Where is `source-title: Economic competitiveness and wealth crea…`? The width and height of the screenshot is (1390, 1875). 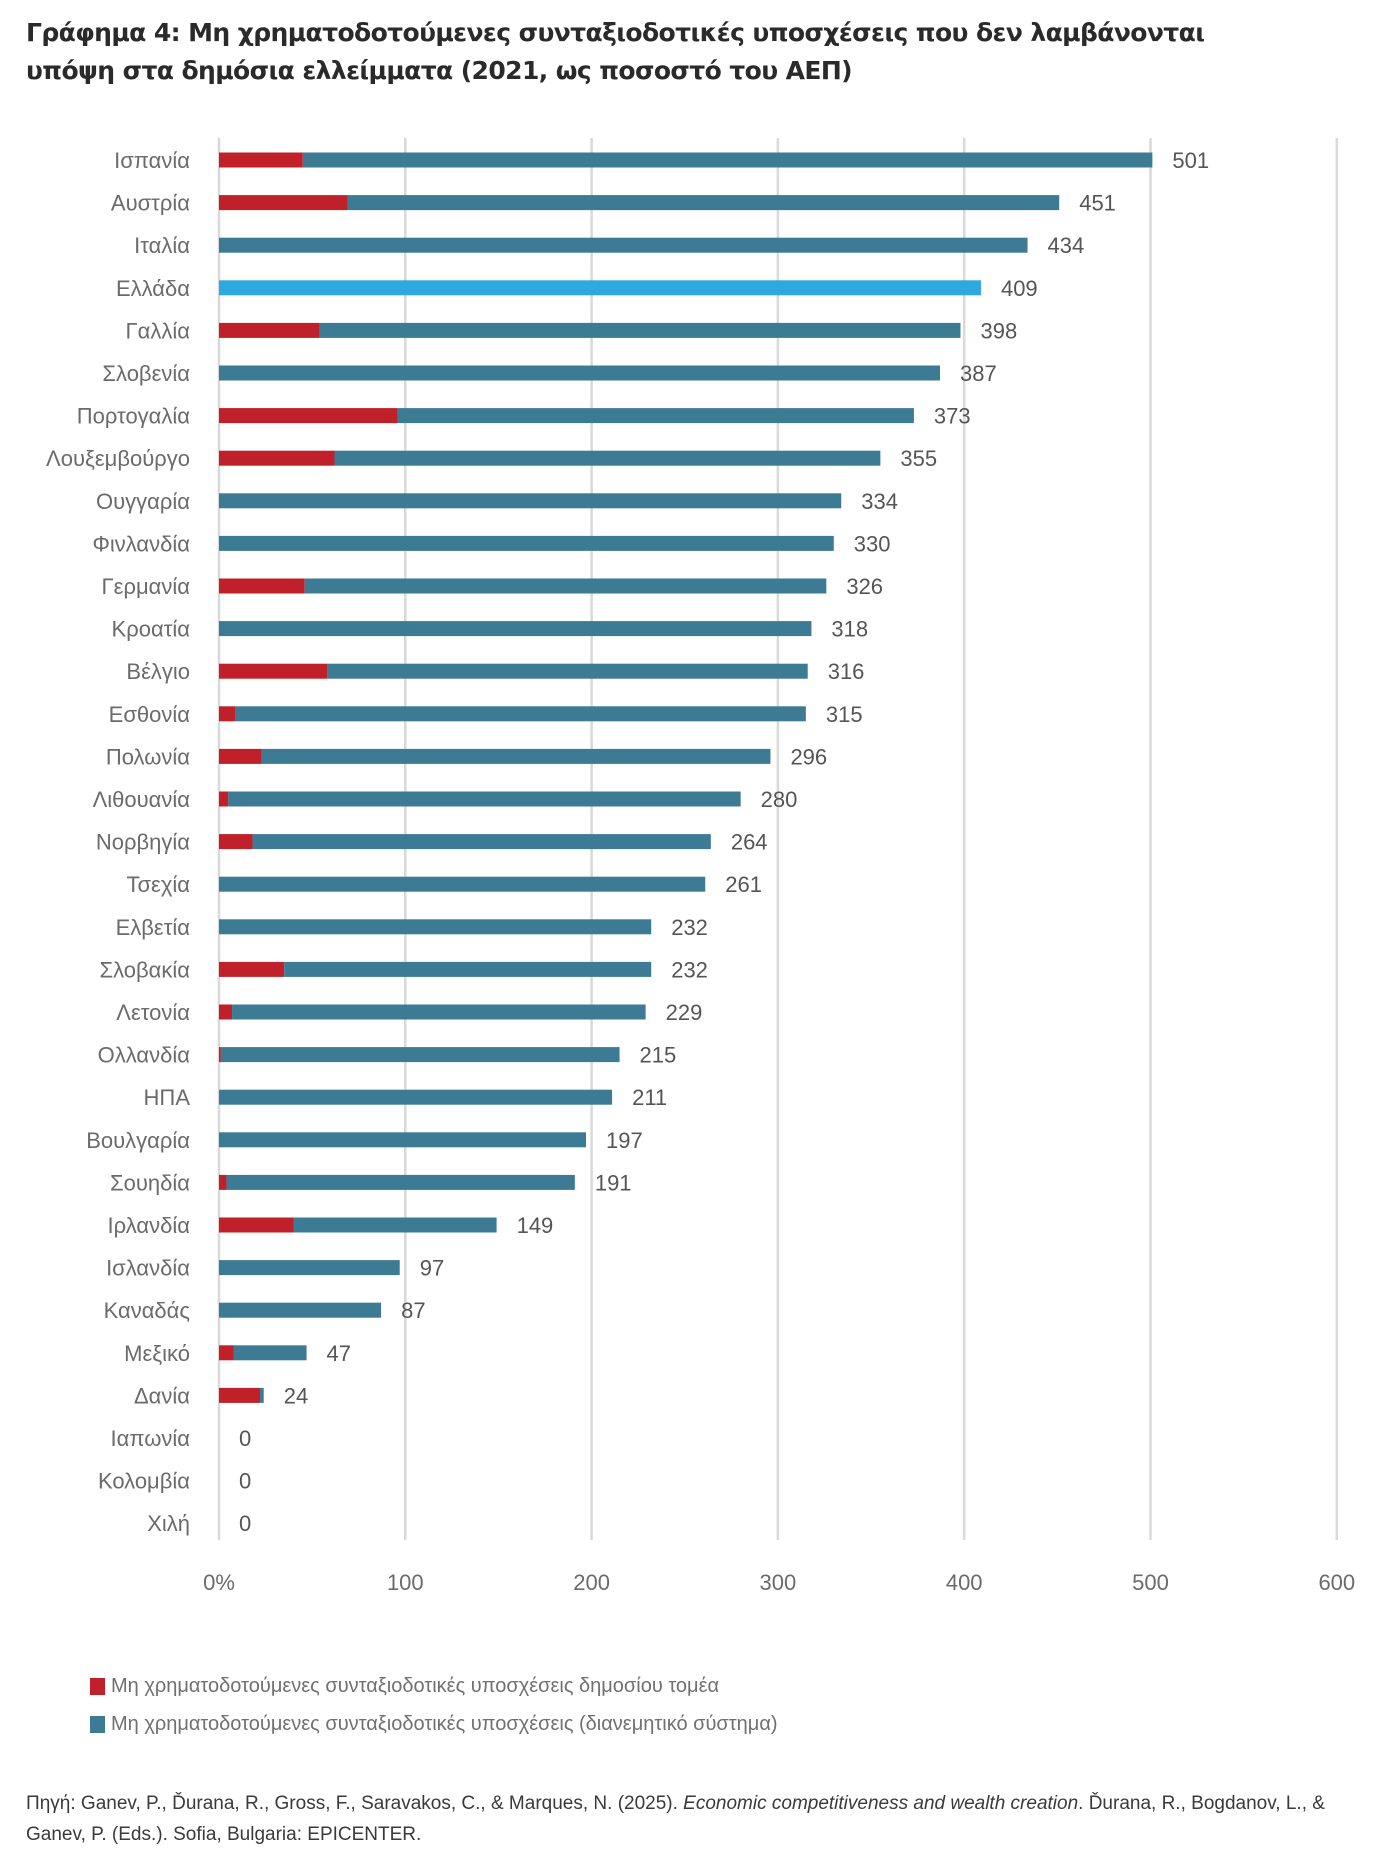
source-title: Economic competitiveness and wealth crea… is located at coordinates (881, 1803).